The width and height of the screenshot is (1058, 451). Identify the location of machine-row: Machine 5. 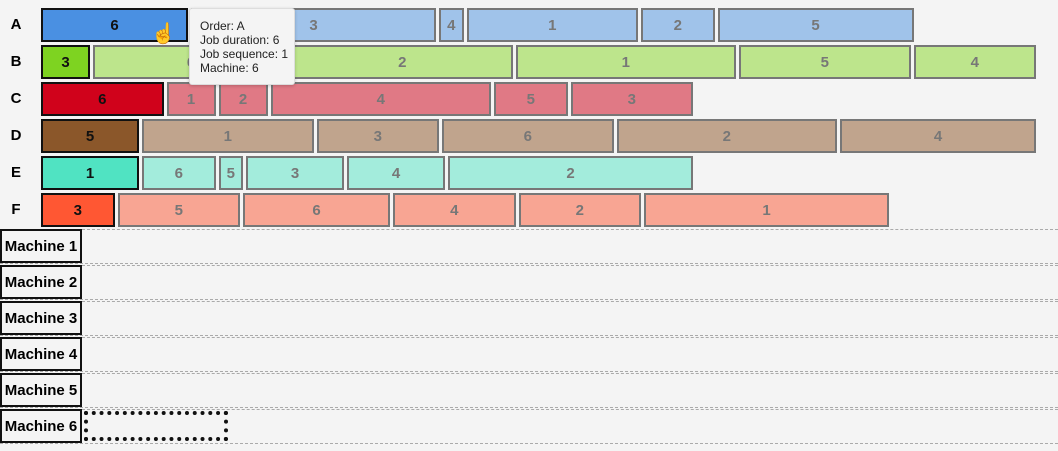
(529, 390).